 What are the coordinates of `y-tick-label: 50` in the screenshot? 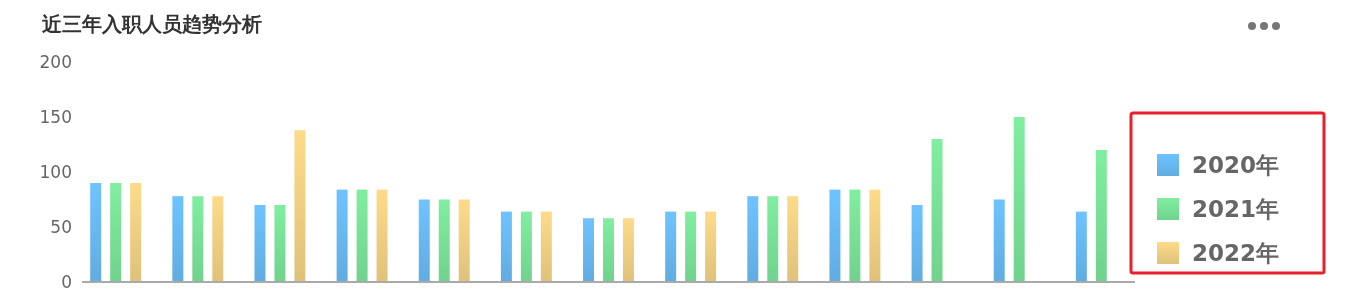 It's located at (61, 226).